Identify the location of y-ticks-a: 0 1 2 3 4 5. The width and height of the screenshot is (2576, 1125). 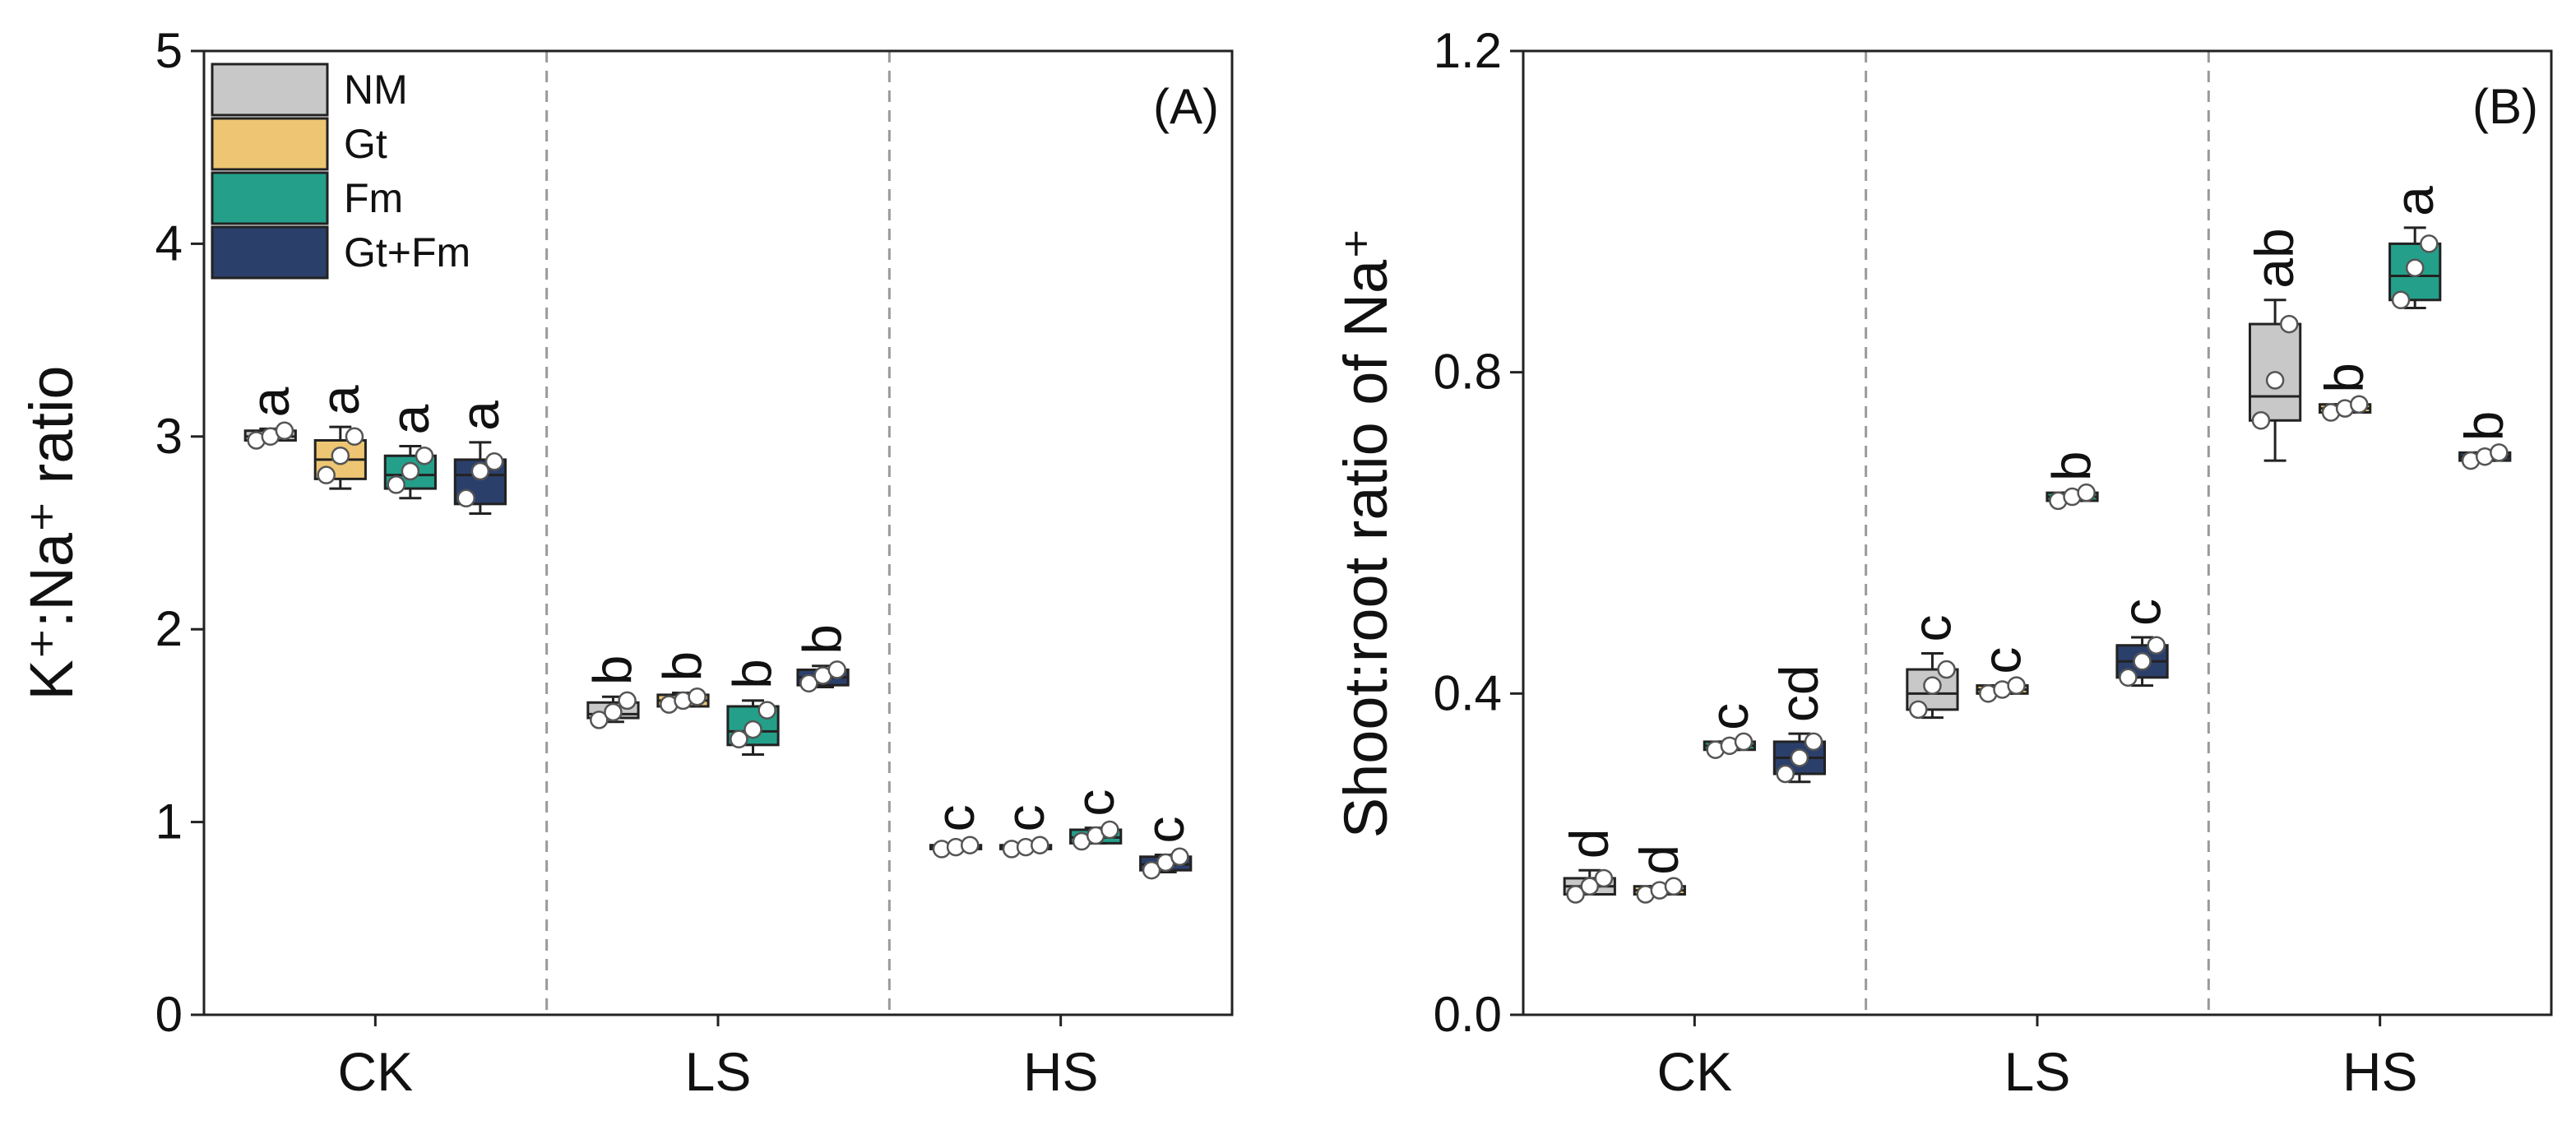
(180, 532).